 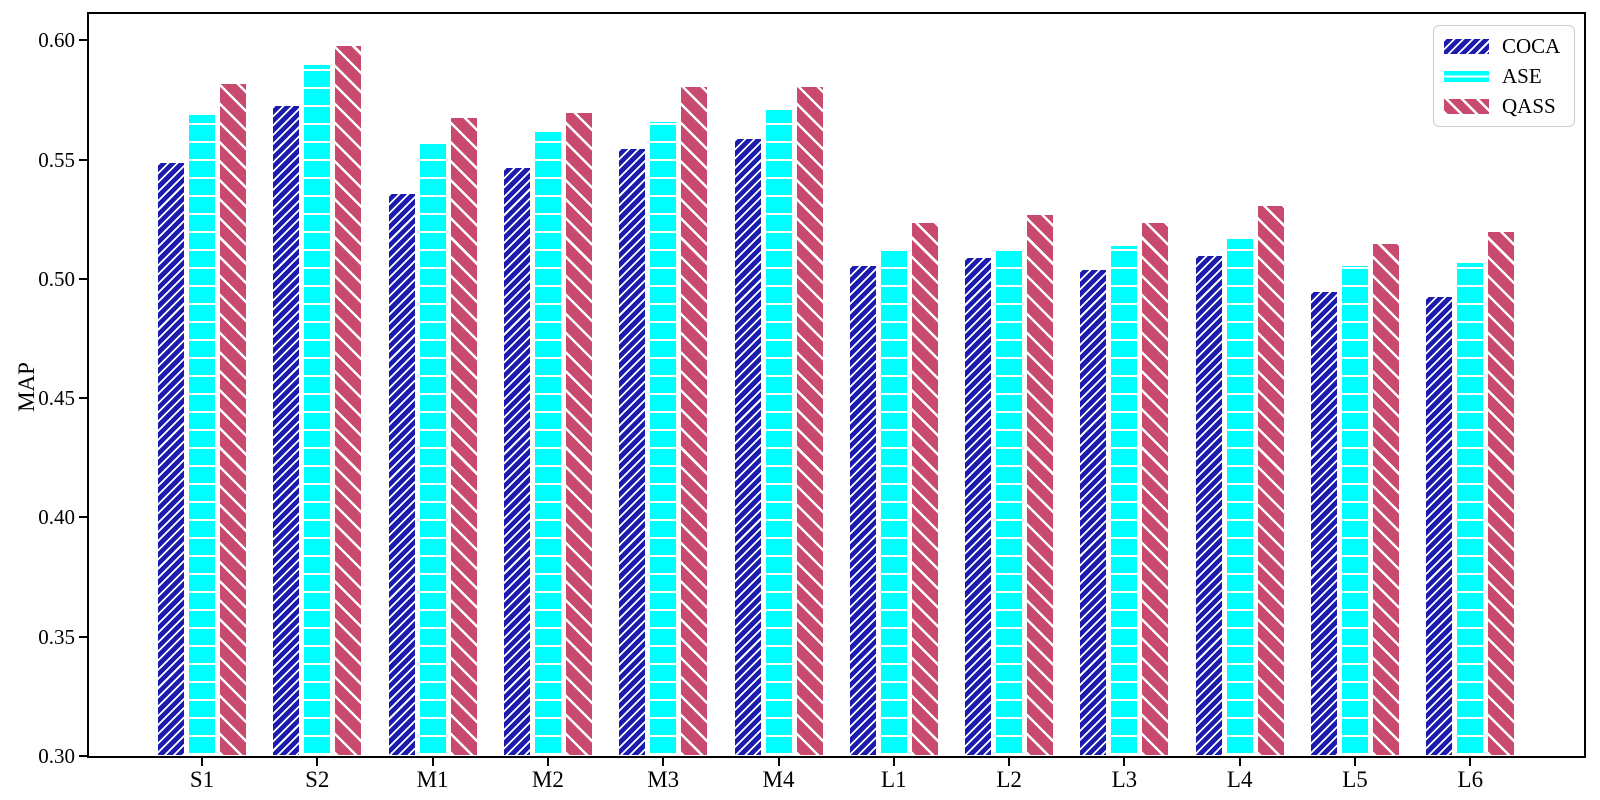 What do you see at coordinates (171, 458) in the screenshot?
I see `bar-coca-s1` at bounding box center [171, 458].